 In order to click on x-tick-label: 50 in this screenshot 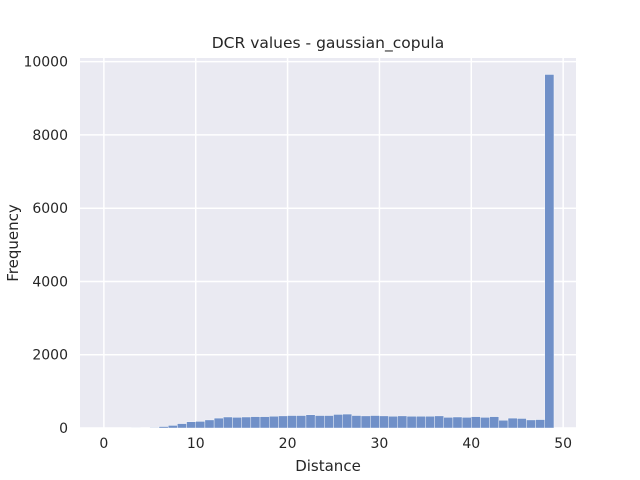, I will do `click(563, 444)`.